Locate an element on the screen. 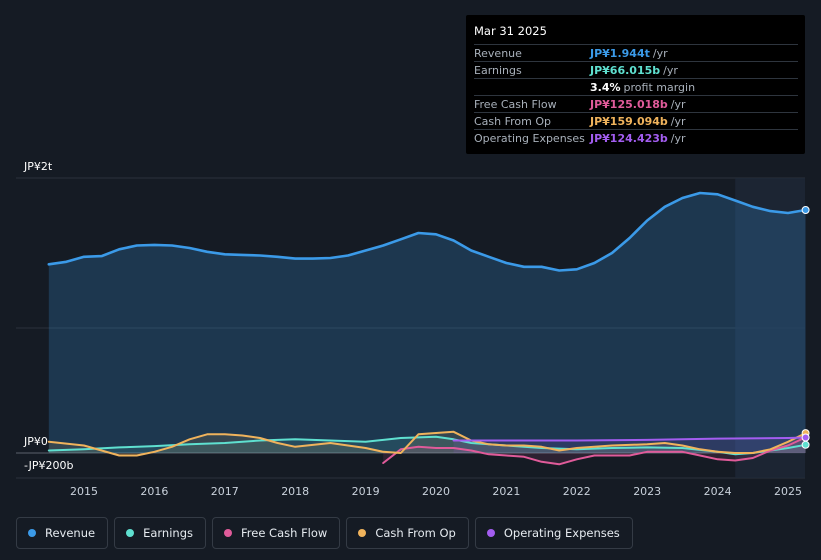 The height and width of the screenshot is (560, 821). legend-item-free-cash-flow: Free Cash Flow is located at coordinates (276, 533).